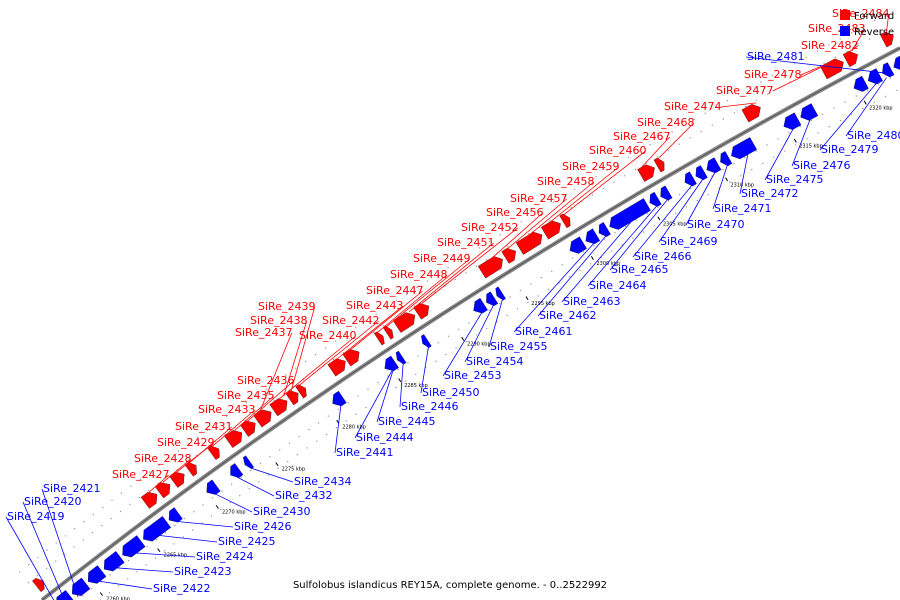  Describe the element at coordinates (715, 224) in the screenshot. I see `reverse-gene-label: SiRe_2470` at that location.